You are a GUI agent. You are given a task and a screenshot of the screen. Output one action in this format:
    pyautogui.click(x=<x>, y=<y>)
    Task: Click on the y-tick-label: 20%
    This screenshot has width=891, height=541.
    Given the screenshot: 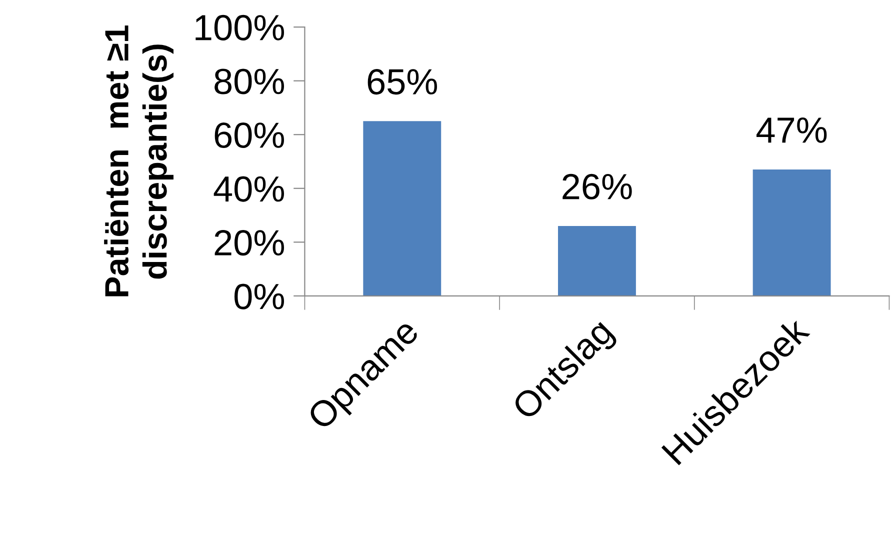 What is the action you would take?
    pyautogui.click(x=249, y=243)
    